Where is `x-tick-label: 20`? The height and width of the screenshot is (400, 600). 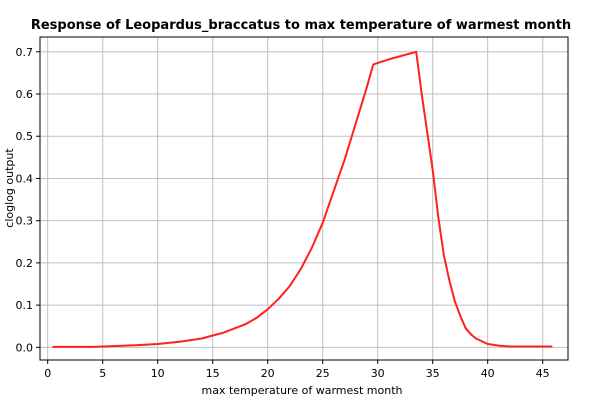 x-tick-label: 20 is located at coordinates (268, 373).